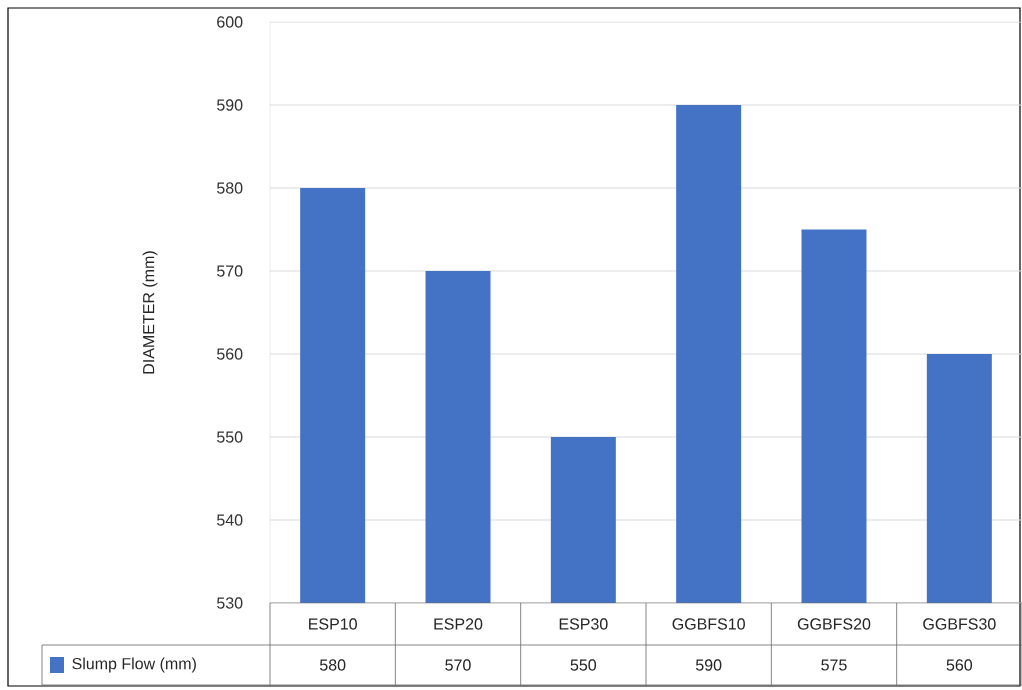  What do you see at coordinates (708, 665) in the screenshot?
I see `data-label: 590` at bounding box center [708, 665].